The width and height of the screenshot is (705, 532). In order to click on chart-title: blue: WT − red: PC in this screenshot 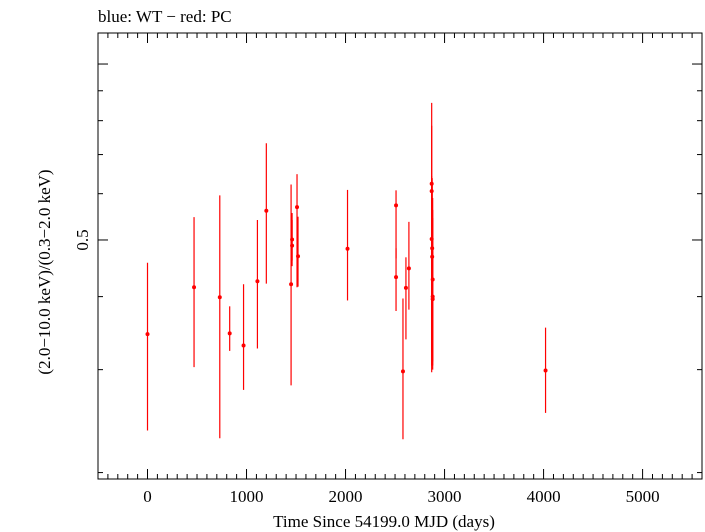, I will do `click(165, 16)`.